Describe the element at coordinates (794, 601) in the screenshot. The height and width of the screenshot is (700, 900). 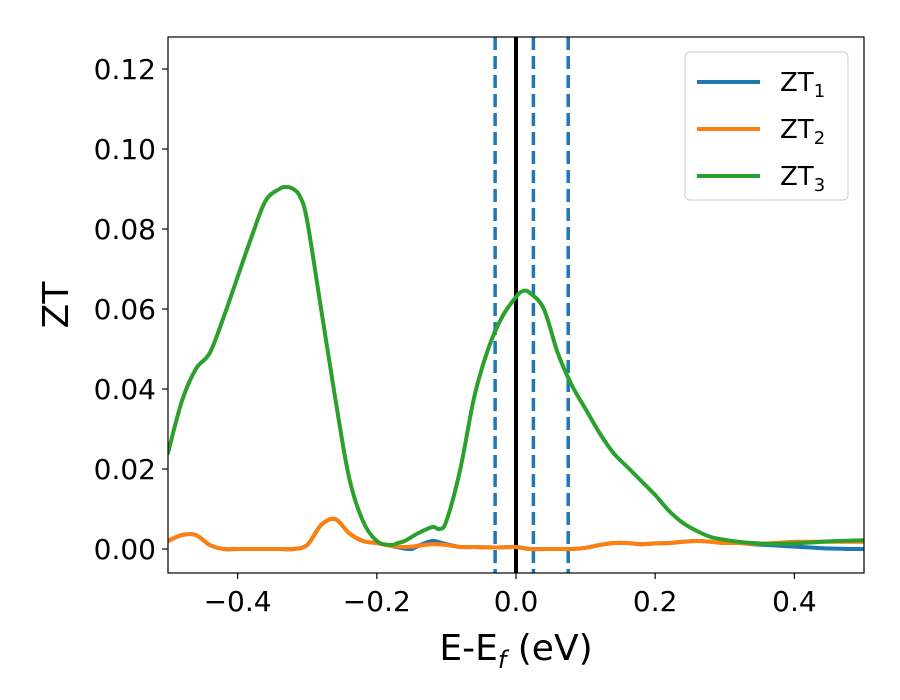
I see `x-tick-label: 0.4` at that location.